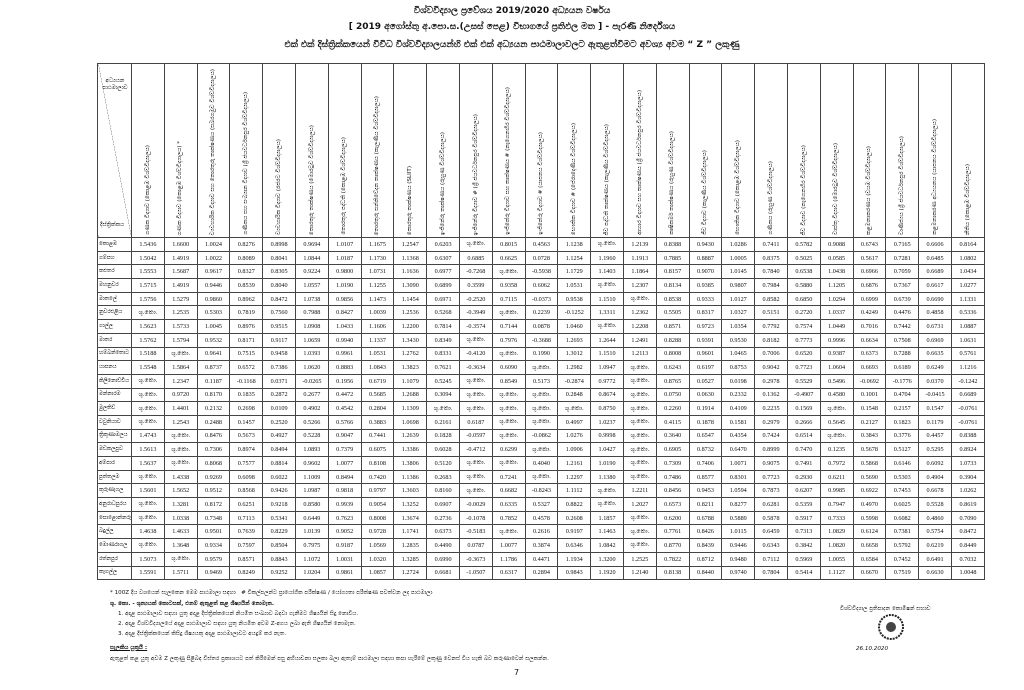 The width and height of the screenshot is (1024, 690). What do you see at coordinates (770, 198) in the screenshot?
I see `column-header-text: ගණිතය (රුහුණ විශ්වවිද්‍යාලය)` at bounding box center [770, 198].